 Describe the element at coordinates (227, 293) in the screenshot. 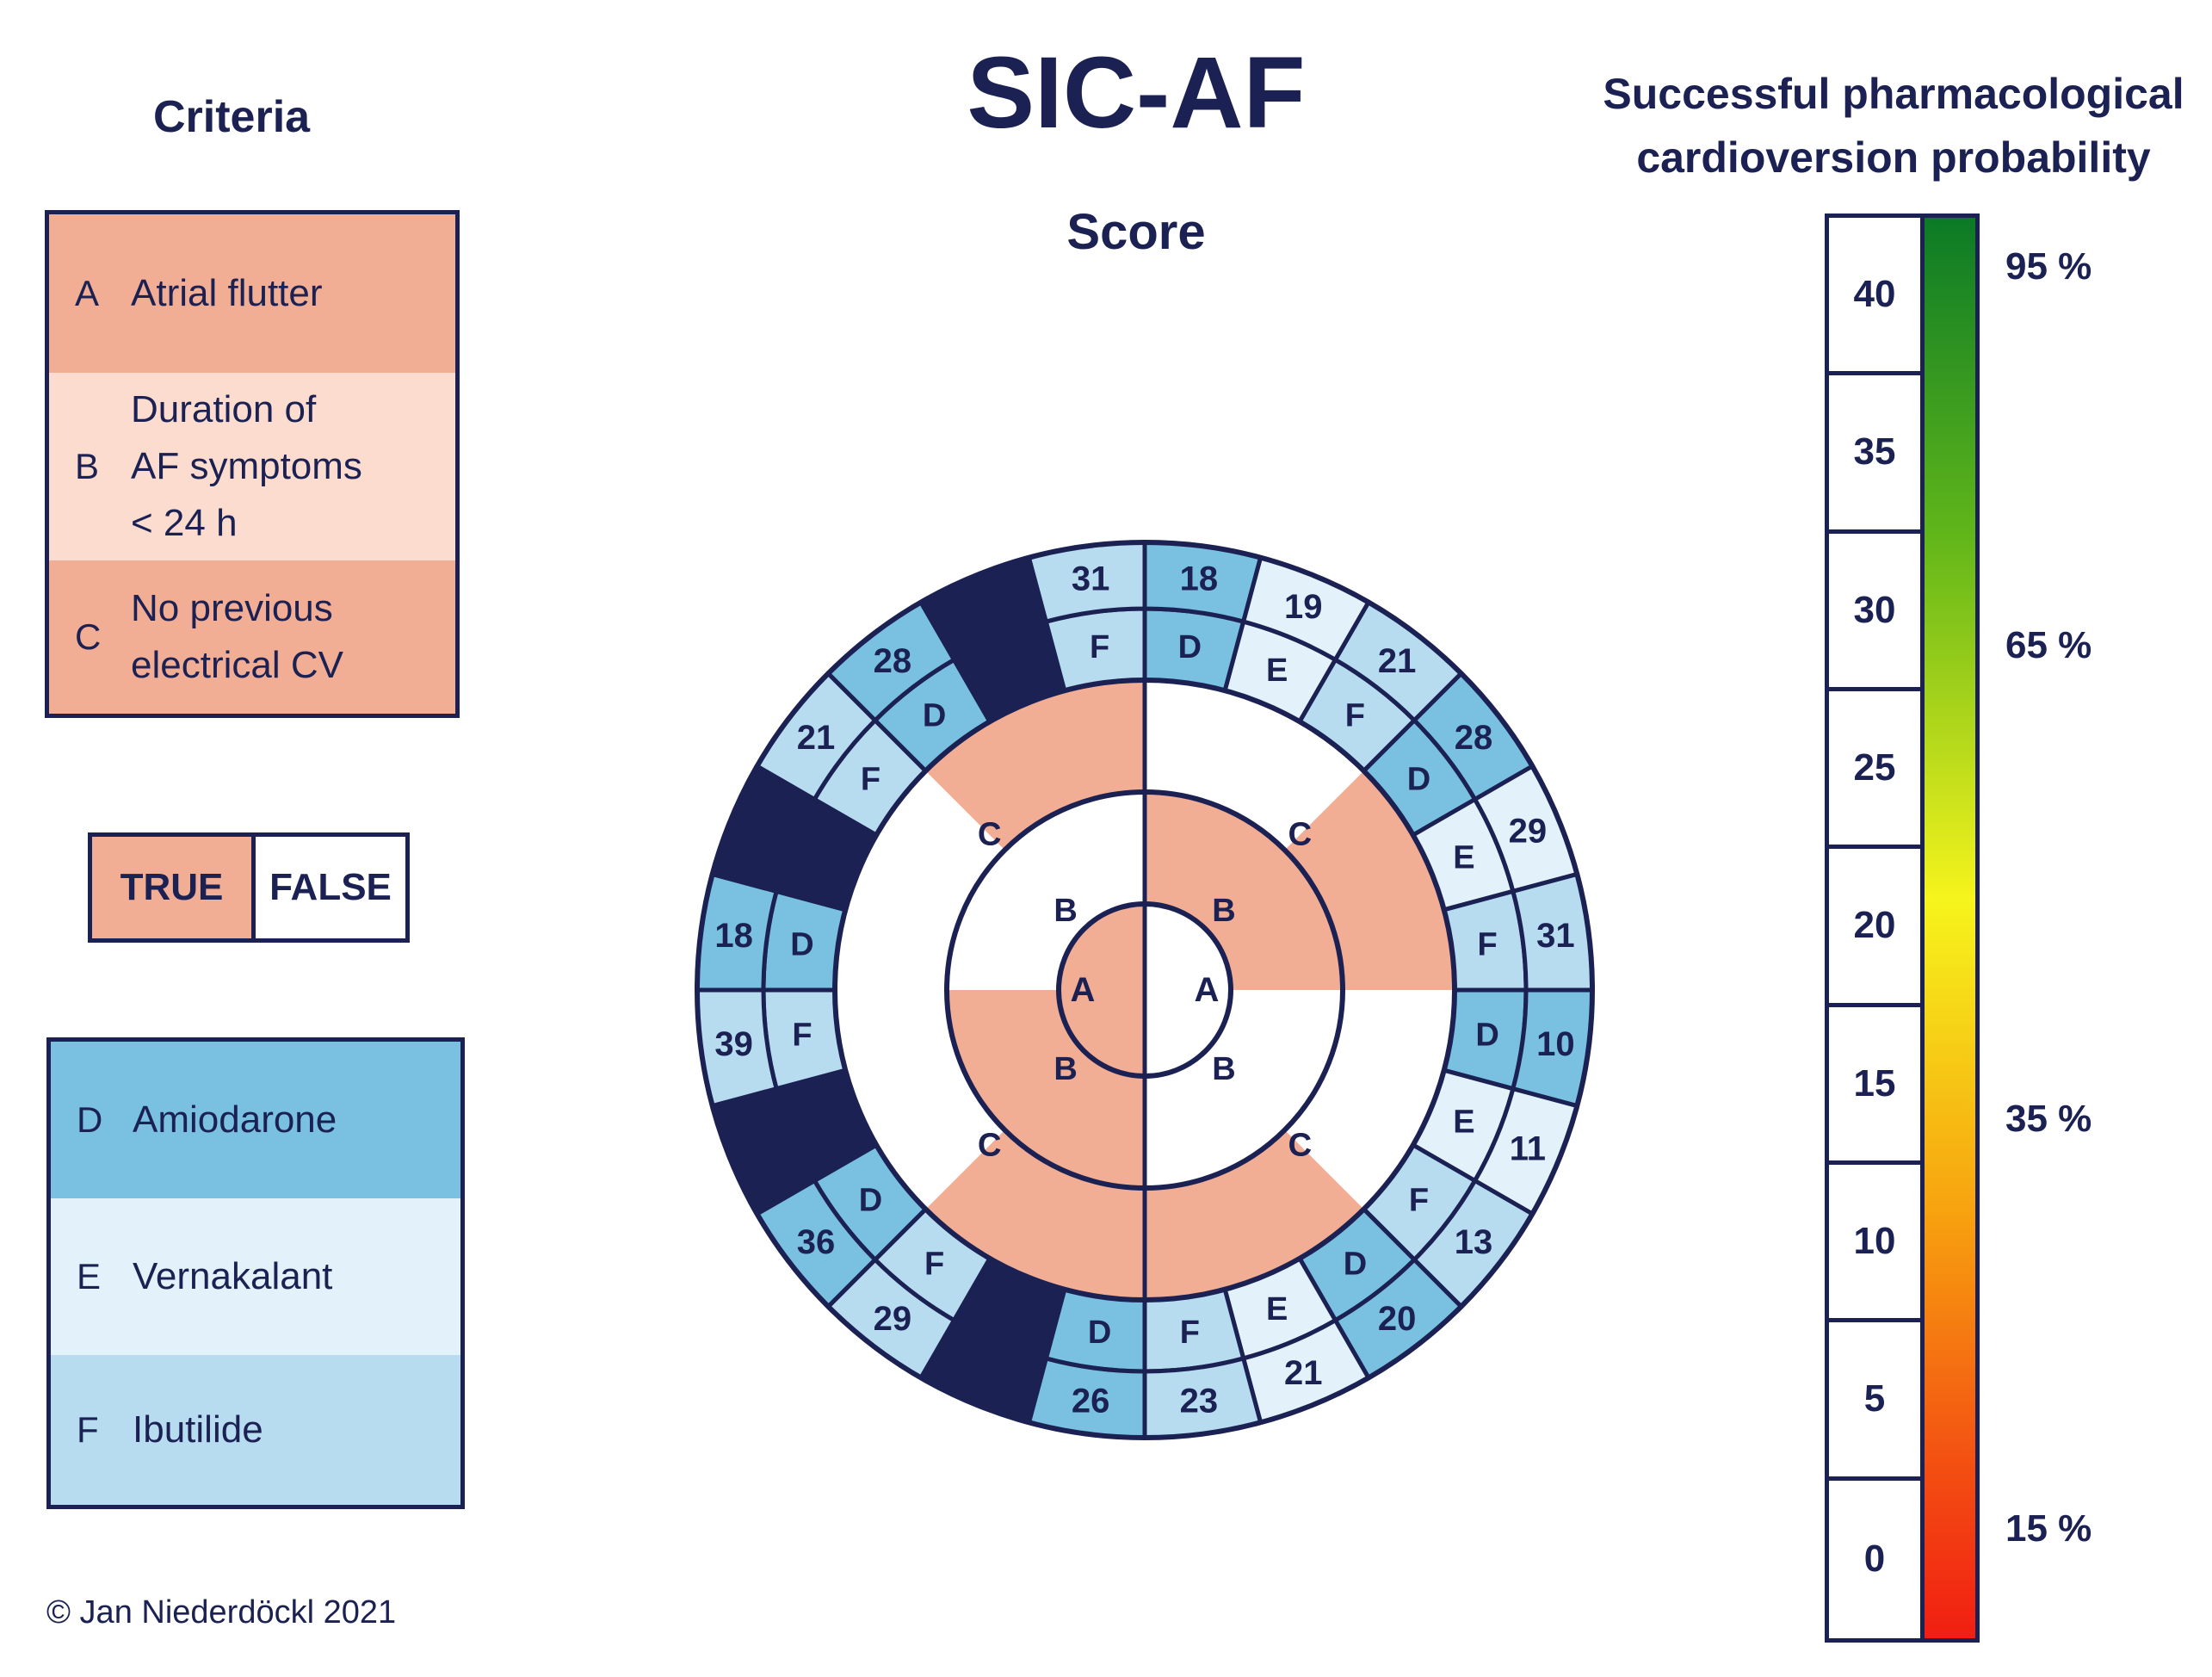

I see `criteria-label: Atrial flutter` at that location.